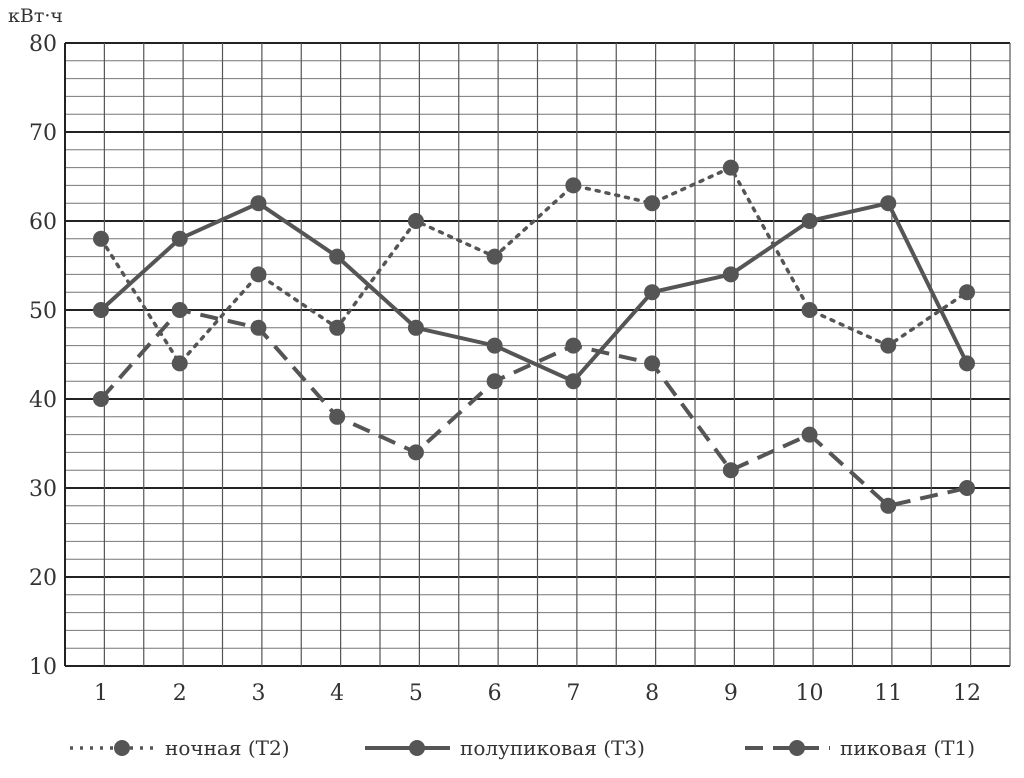 This screenshot has width=1024, height=778. What do you see at coordinates (652, 693) in the screenshot?
I see `x-tick-label: 8` at bounding box center [652, 693].